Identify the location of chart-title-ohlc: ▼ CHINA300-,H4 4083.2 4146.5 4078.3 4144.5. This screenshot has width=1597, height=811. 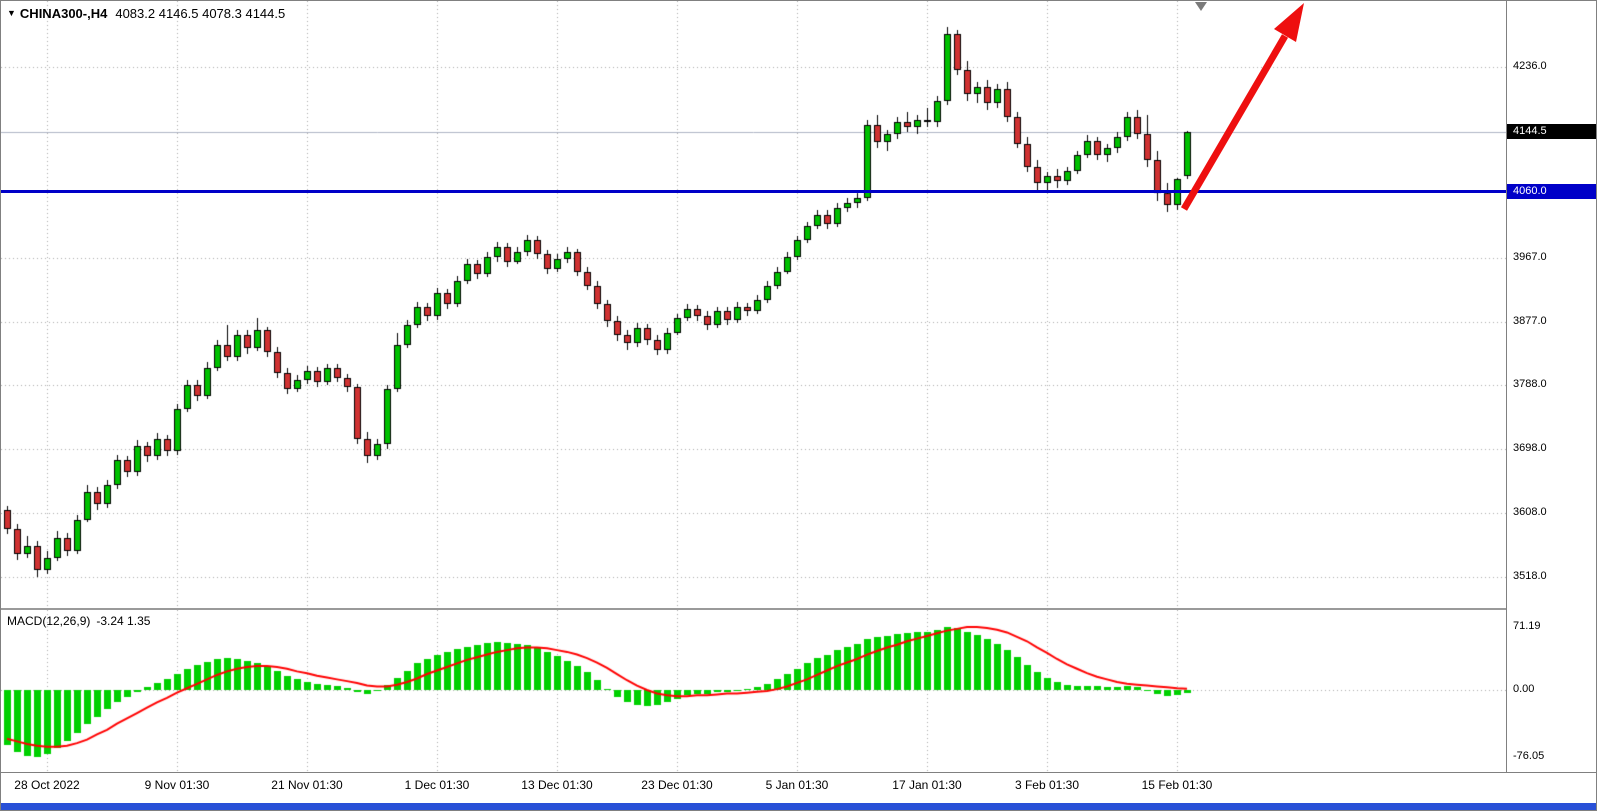
(146, 13).